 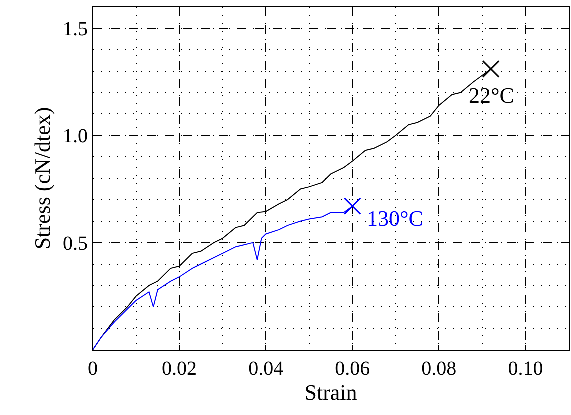 What do you see at coordinates (266, 369) in the screenshot?
I see `x-tick-label: 0.04` at bounding box center [266, 369].